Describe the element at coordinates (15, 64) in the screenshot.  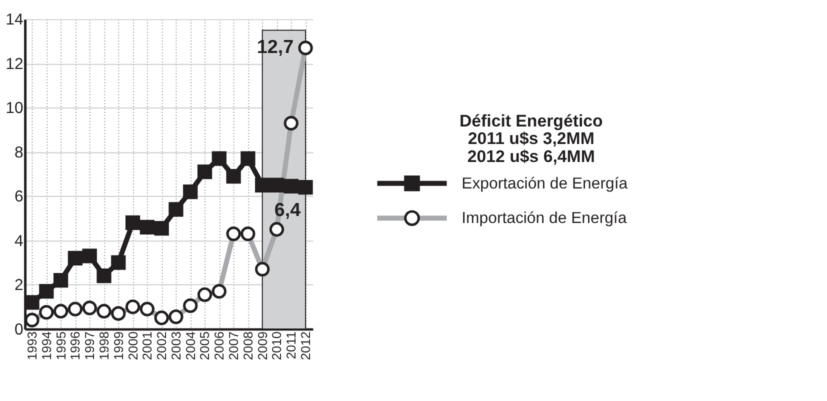
I see `y-tick-label: 12` at that location.